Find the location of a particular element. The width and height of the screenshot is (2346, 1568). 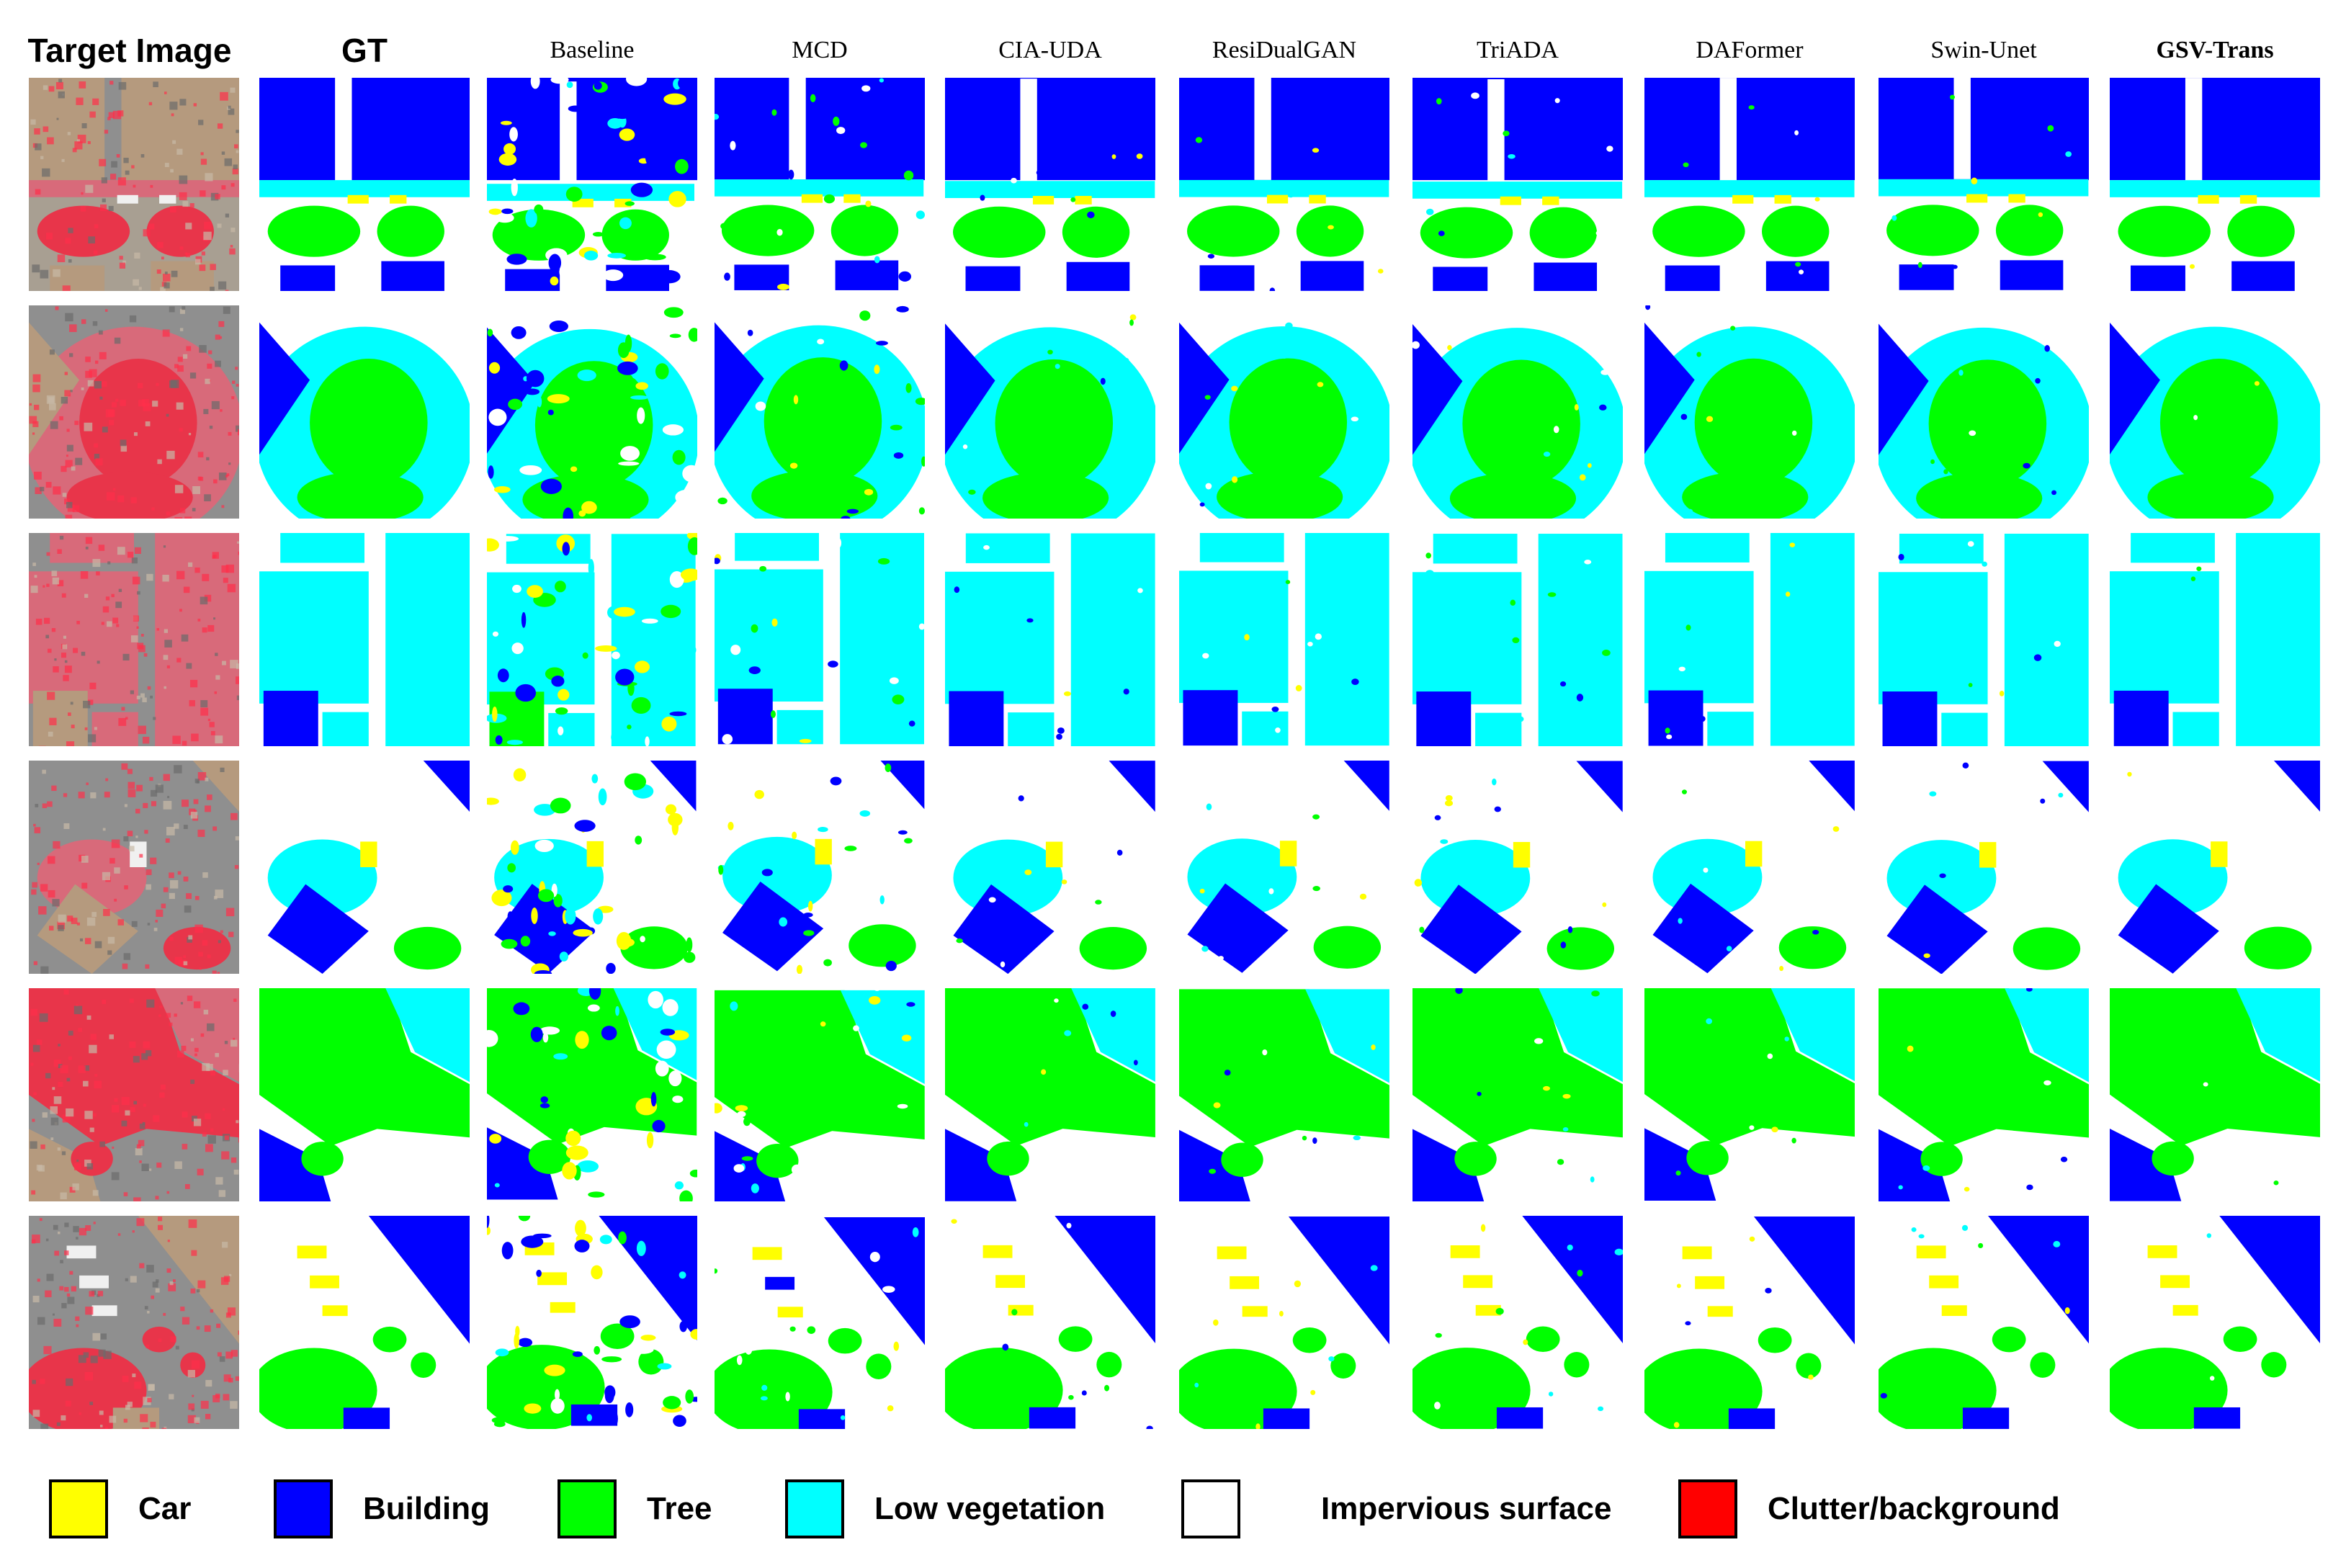

target-image-tile is located at coordinates (134, 868).